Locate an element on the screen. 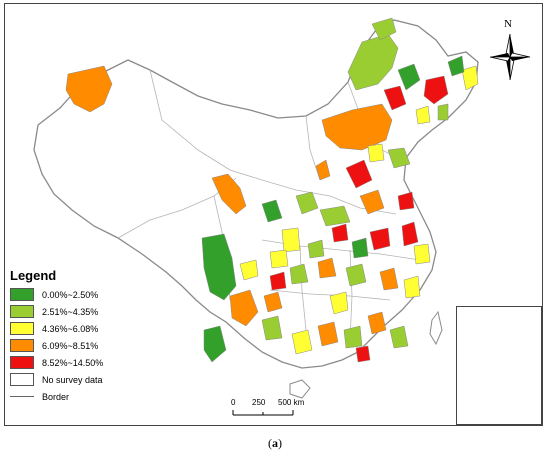 Image resolution: width=550 pixels, height=457 pixels. caption-letter: a is located at coordinates (275, 443).